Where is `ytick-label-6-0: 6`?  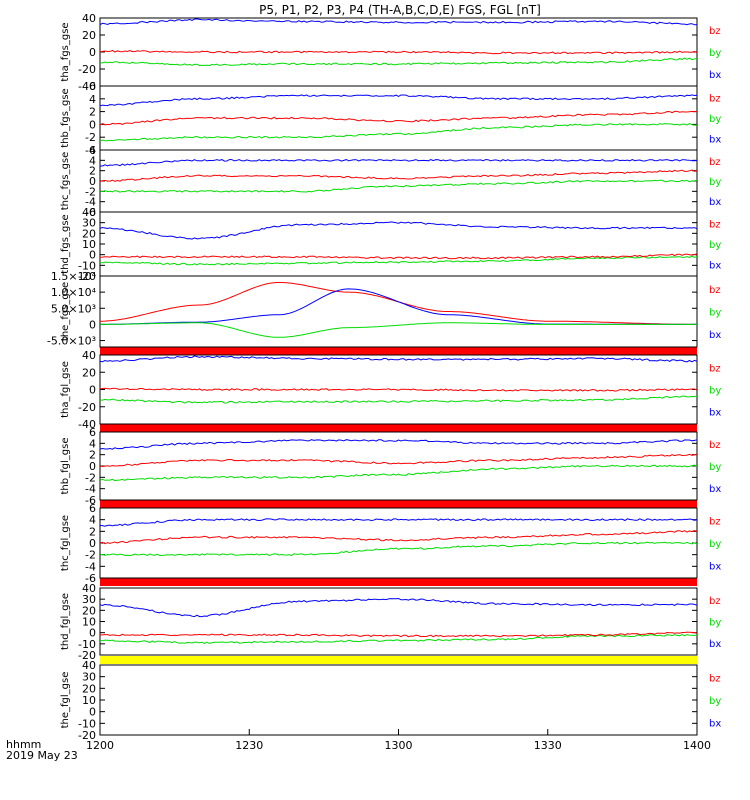 ytick-label-6-0: 6 is located at coordinates (92, 432).